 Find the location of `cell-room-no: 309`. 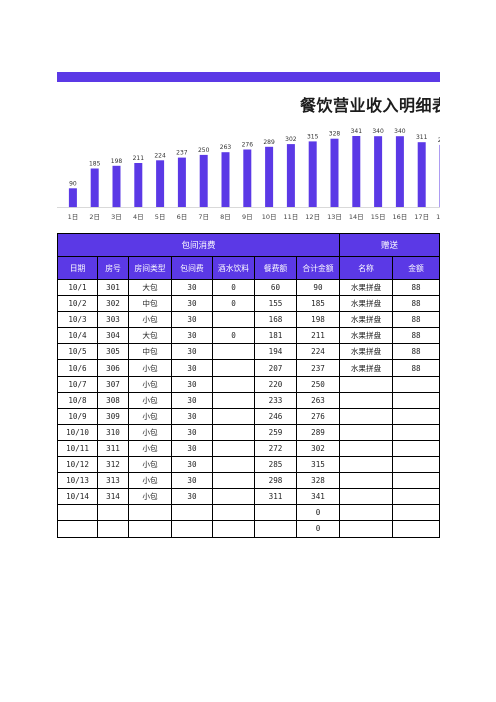

cell-room-no: 309 is located at coordinates (113, 416).